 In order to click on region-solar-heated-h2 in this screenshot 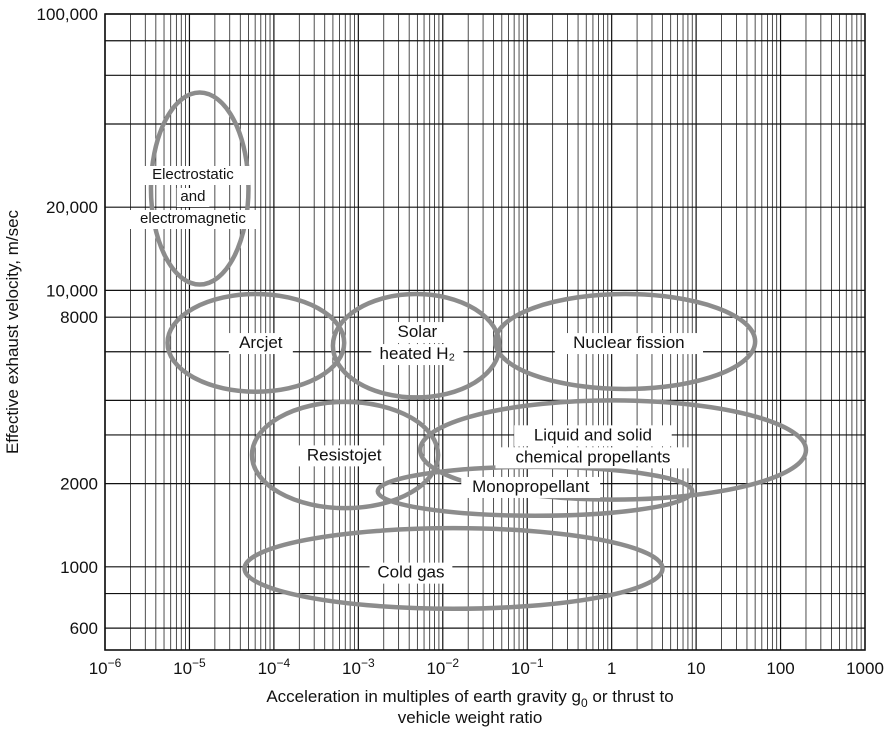, I will do `click(416, 345)`.